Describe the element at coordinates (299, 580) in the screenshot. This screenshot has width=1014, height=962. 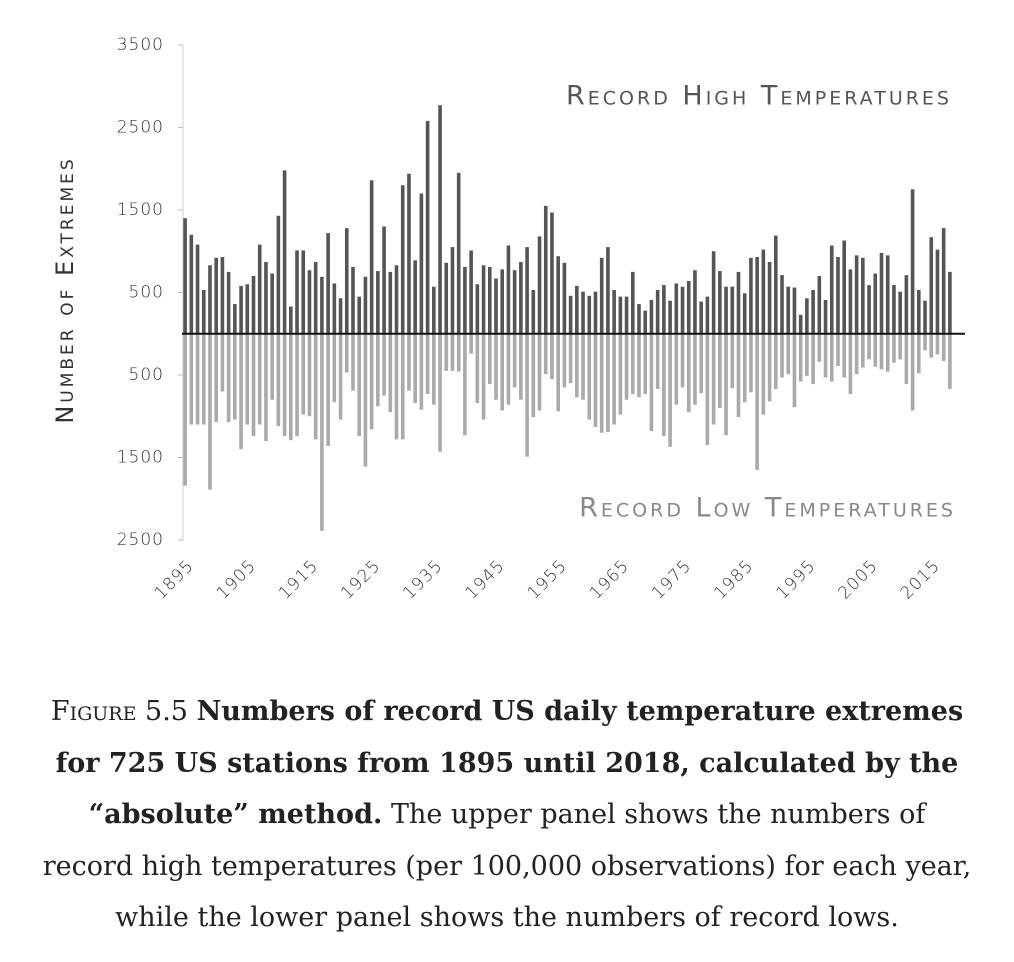
I see `x-tick-label: 1915` at that location.